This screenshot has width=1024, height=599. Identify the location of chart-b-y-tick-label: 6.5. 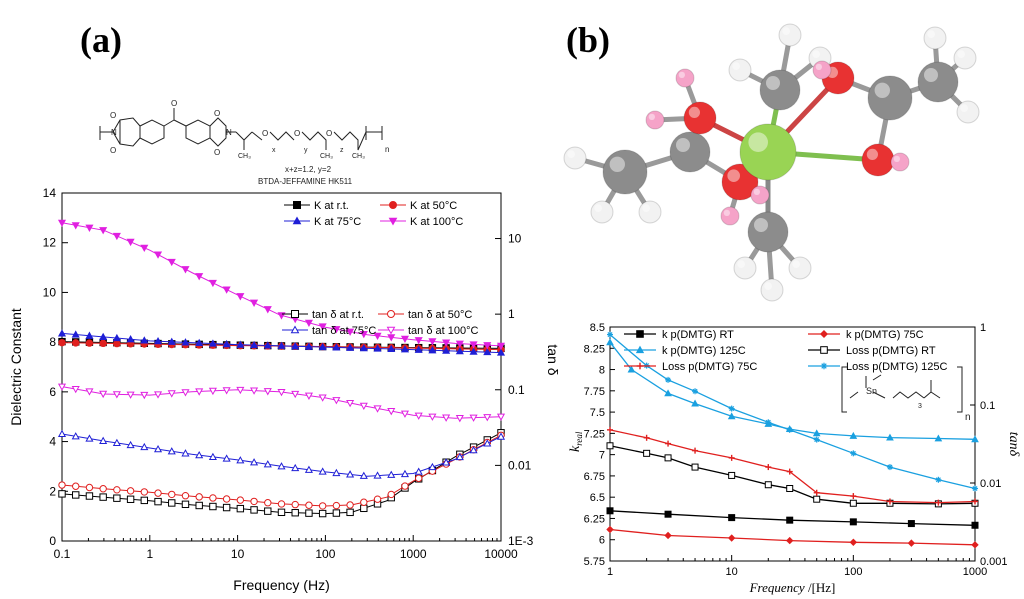
(597, 498).